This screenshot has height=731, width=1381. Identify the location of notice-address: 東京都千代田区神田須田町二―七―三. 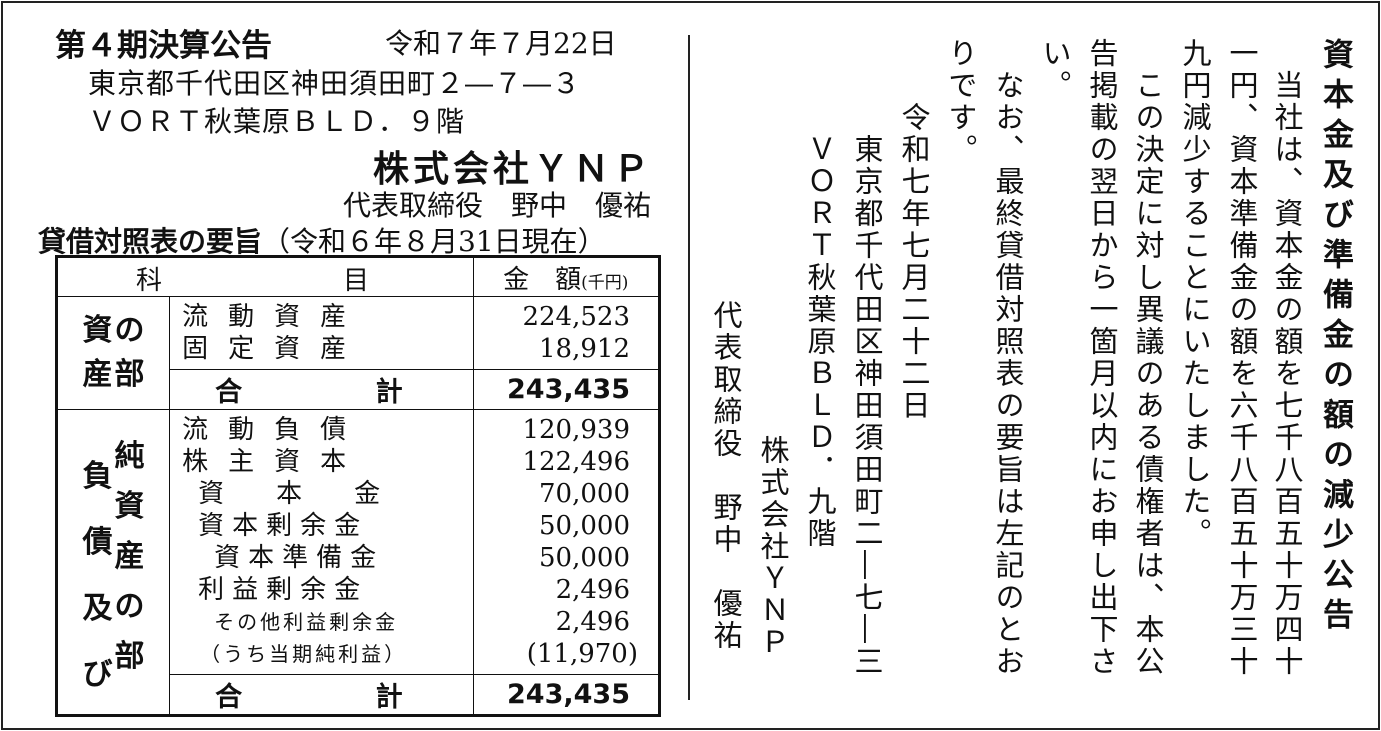
(867, 358).